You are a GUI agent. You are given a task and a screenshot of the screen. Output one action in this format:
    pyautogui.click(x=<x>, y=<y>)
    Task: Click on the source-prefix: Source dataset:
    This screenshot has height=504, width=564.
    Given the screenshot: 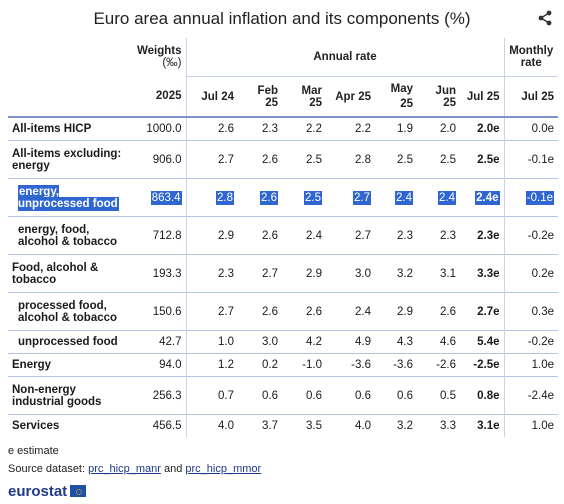 What is the action you would take?
    pyautogui.click(x=47, y=469)
    